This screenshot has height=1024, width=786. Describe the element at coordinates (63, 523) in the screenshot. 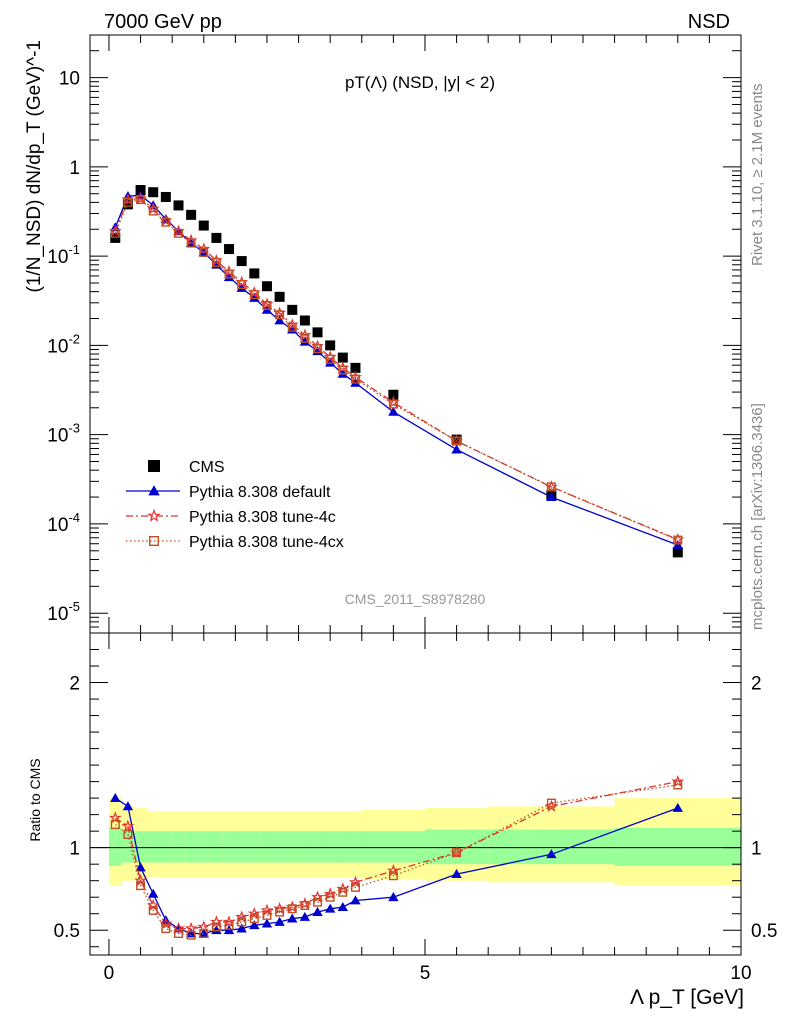

I see `y-tick-label: 10⁻⁴` at that location.